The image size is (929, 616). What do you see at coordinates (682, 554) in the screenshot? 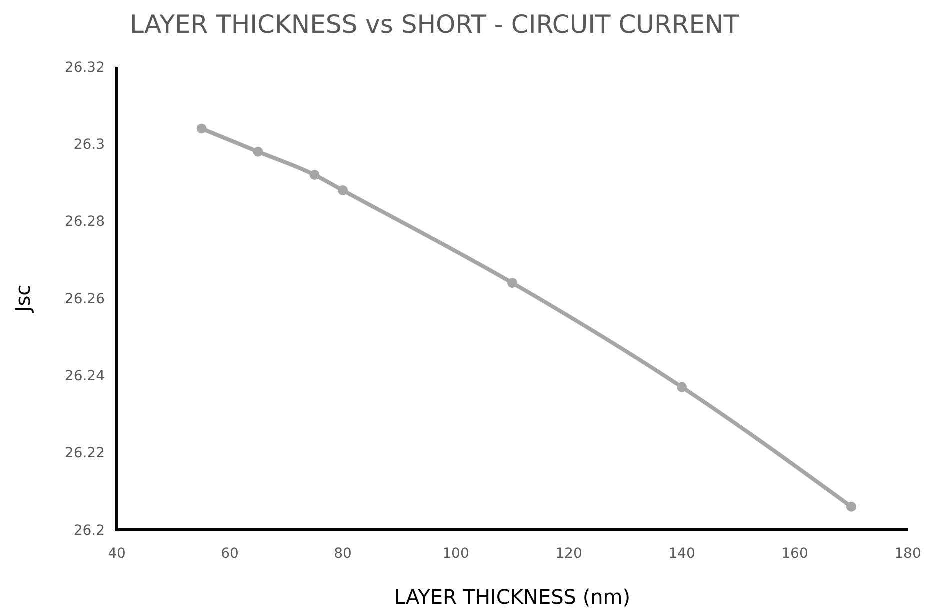
I see `x-tick-label: 140` at bounding box center [682, 554].